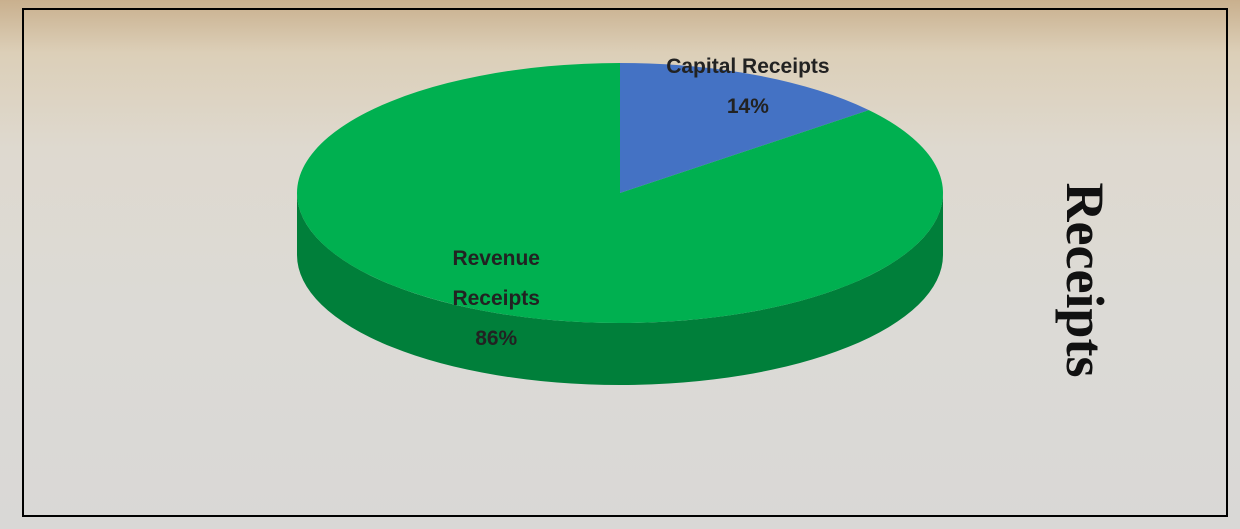 The height and width of the screenshot is (529, 1240). I want to click on data-label: Revenue Receipts 86%, so click(496, 299).